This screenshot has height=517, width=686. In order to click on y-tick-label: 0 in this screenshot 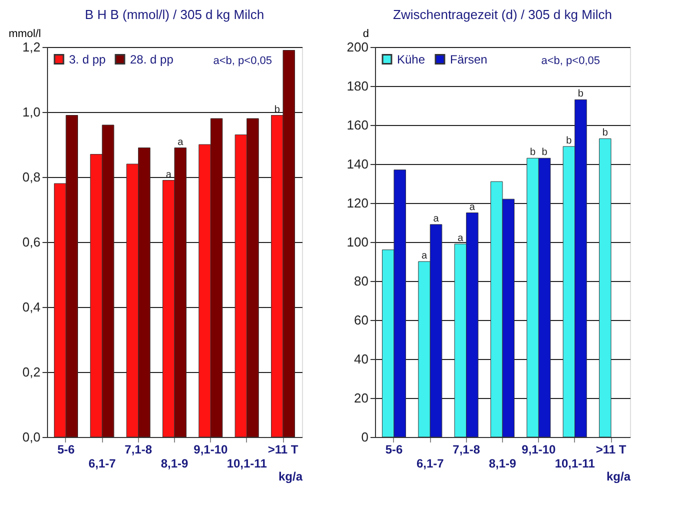, I will do `click(364, 437)`.